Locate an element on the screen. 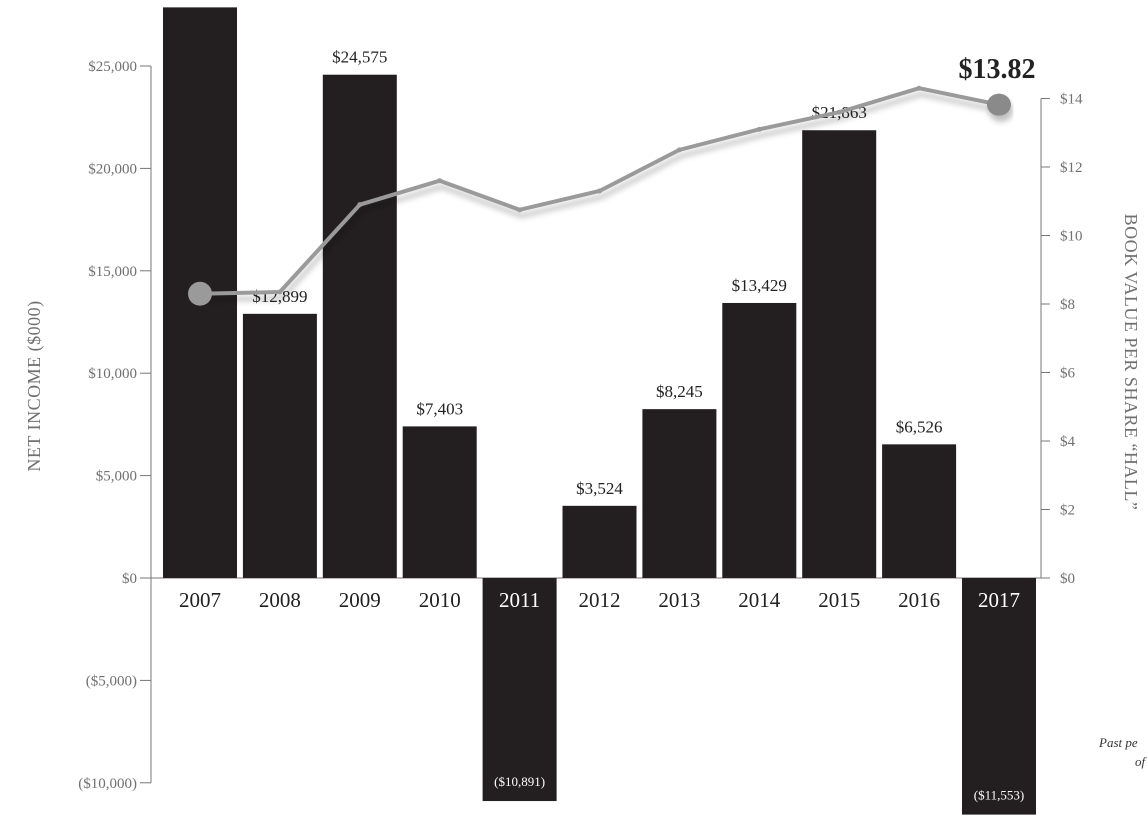 This screenshot has width=1147, height=829. bar-2008 is located at coordinates (279, 445).